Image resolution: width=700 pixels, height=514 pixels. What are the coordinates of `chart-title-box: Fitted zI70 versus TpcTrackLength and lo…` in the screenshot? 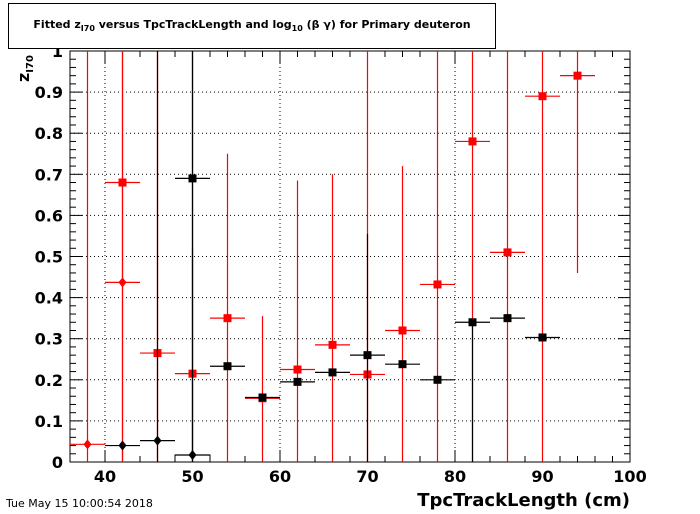 It's located at (252, 26).